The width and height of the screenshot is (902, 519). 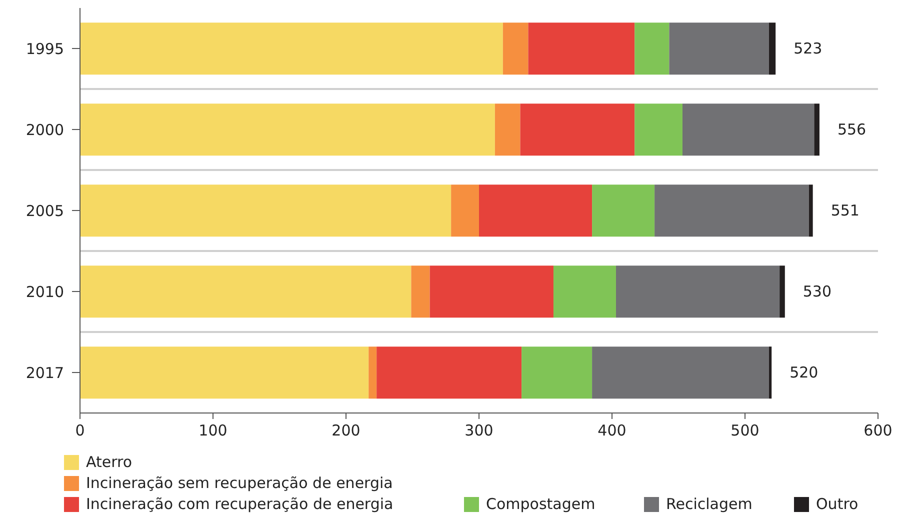 I want to click on total-label: 530, so click(x=817, y=291).